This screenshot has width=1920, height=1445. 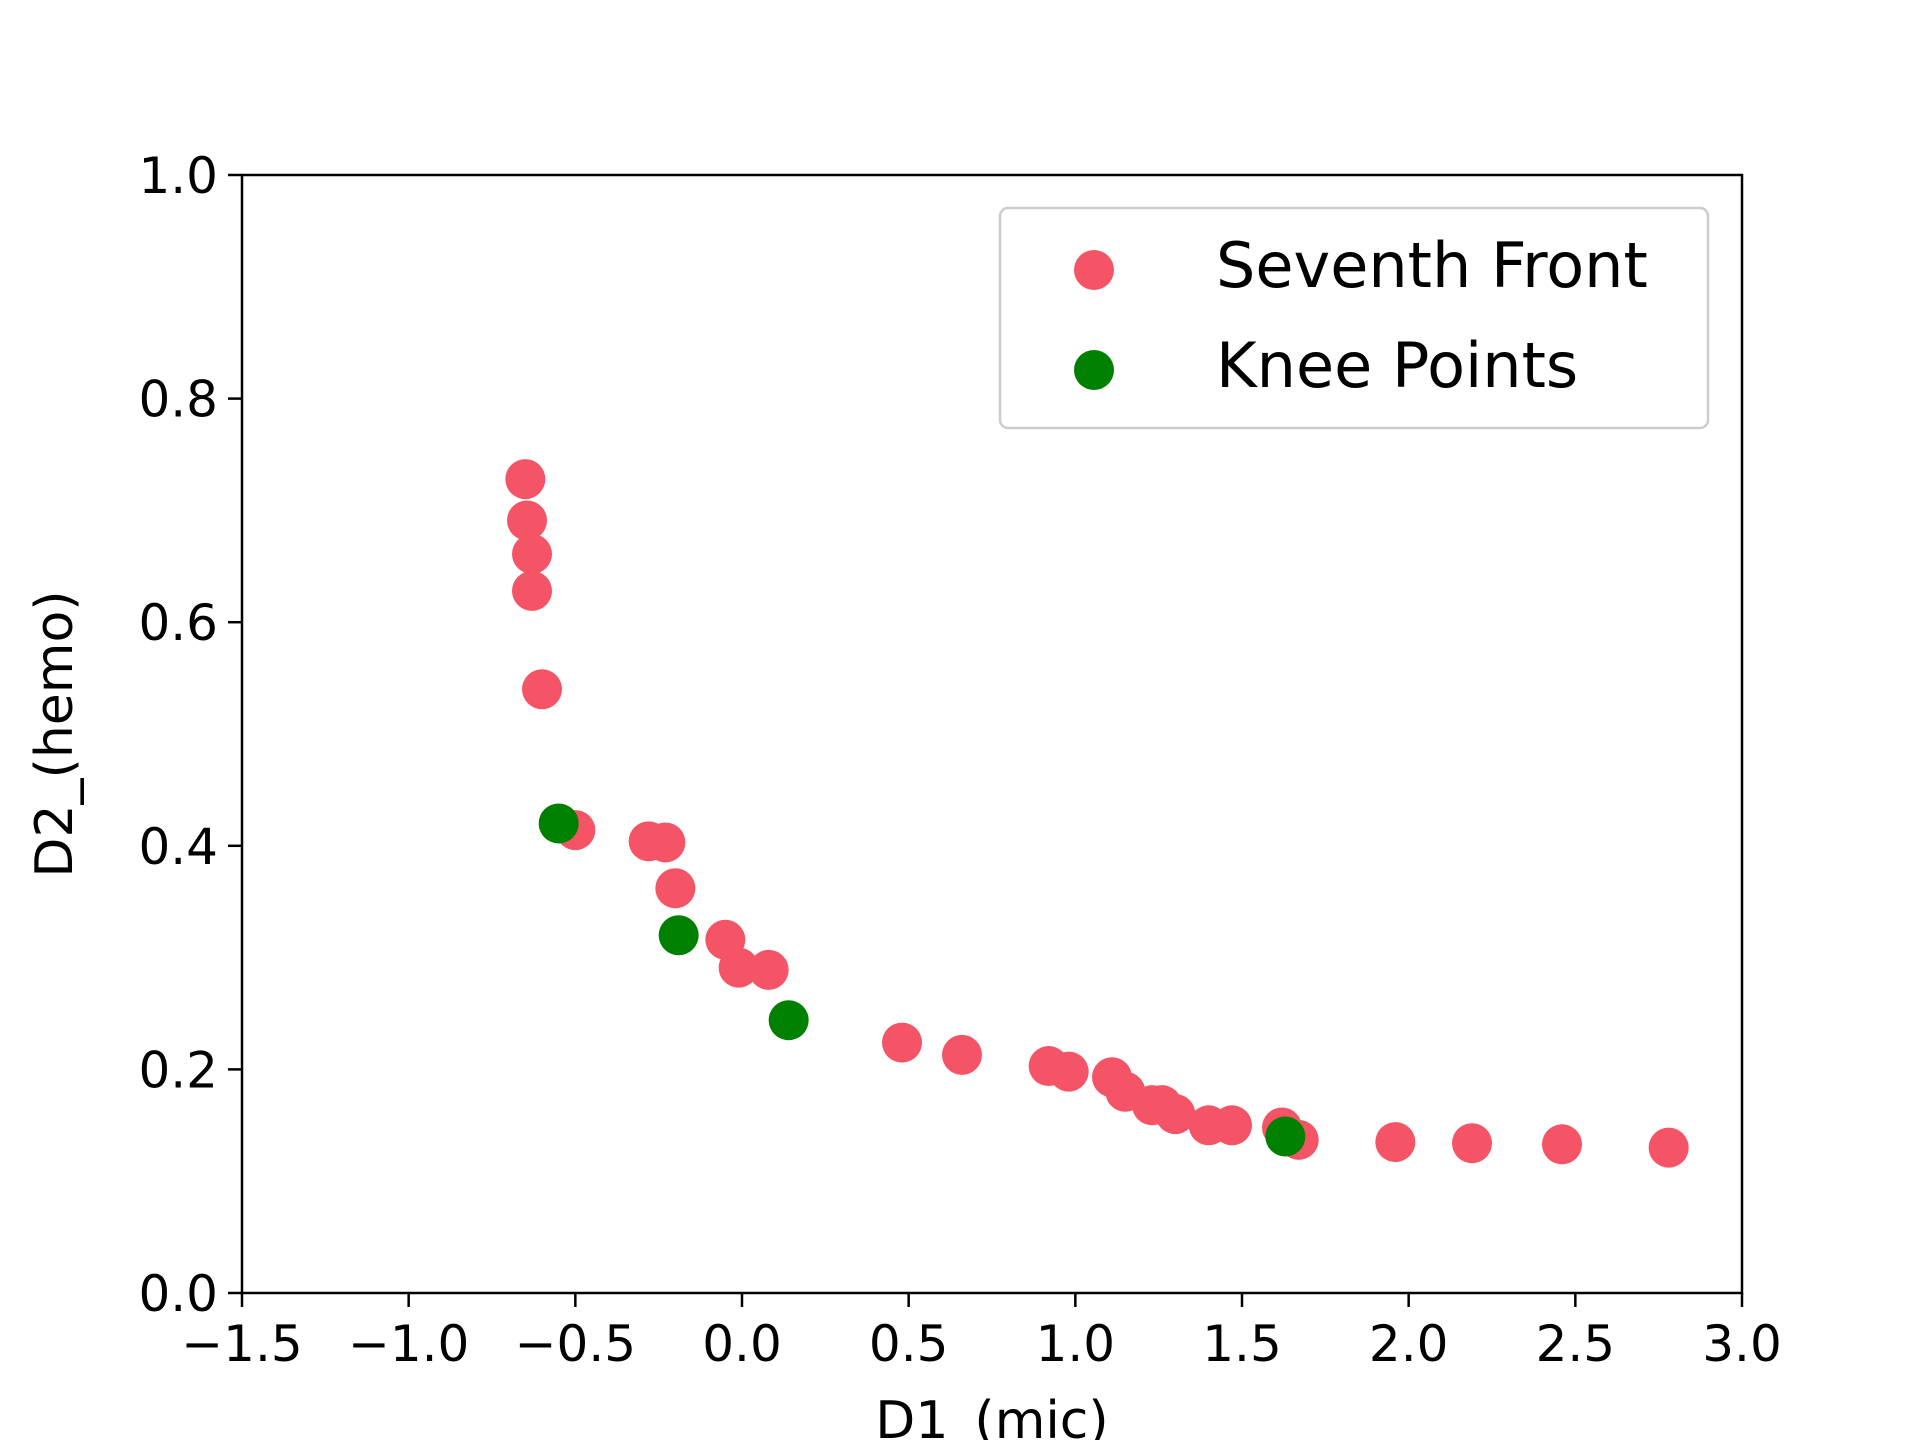 What do you see at coordinates (241, 1344) in the screenshot?
I see `x-tick-label: −1.5` at bounding box center [241, 1344].